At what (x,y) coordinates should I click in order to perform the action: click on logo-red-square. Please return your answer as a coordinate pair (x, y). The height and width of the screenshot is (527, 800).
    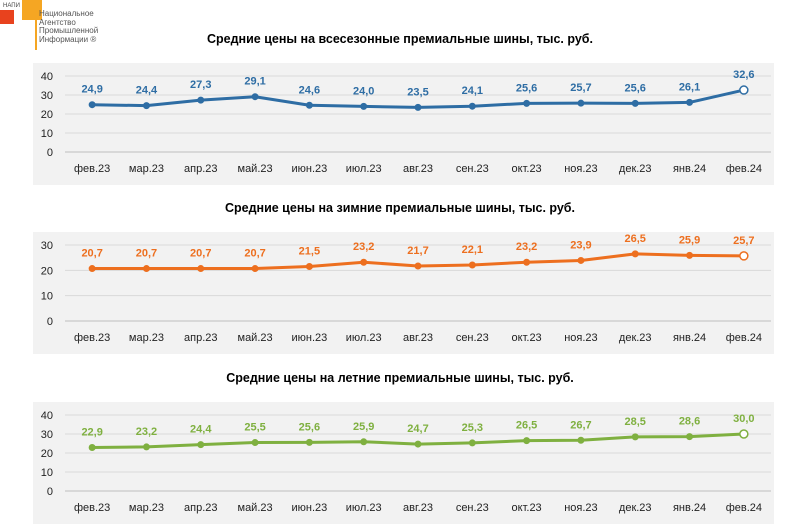
    Looking at the image, I should click on (7, 17).